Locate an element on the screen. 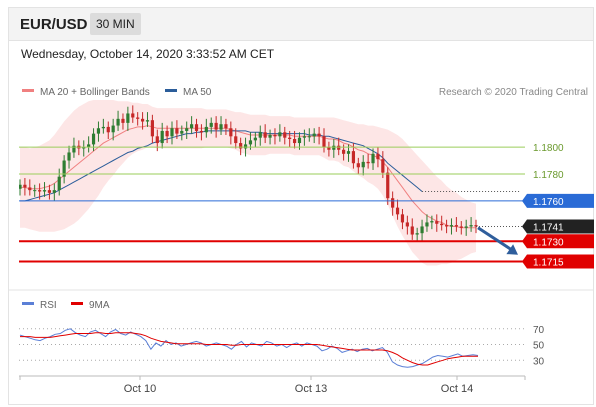 This screenshot has width=596, height=407. last-level-label: 1.1741 is located at coordinates (548, 227).